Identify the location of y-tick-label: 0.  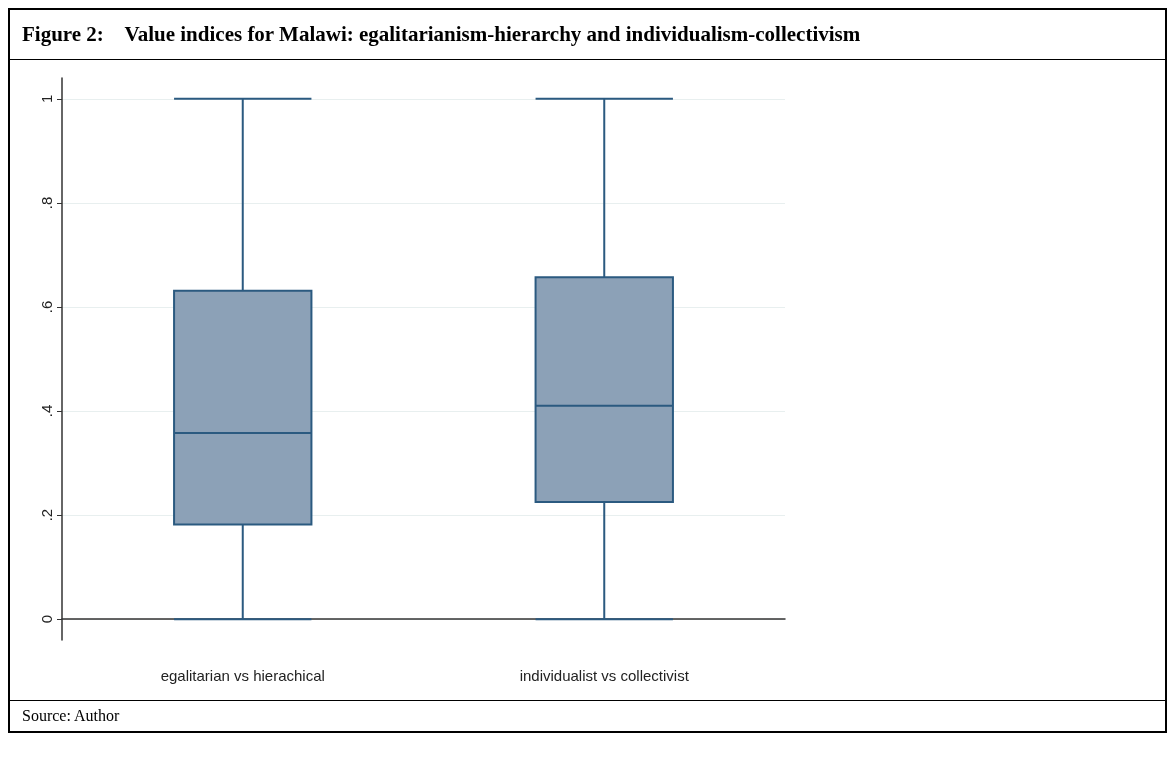
(46, 619).